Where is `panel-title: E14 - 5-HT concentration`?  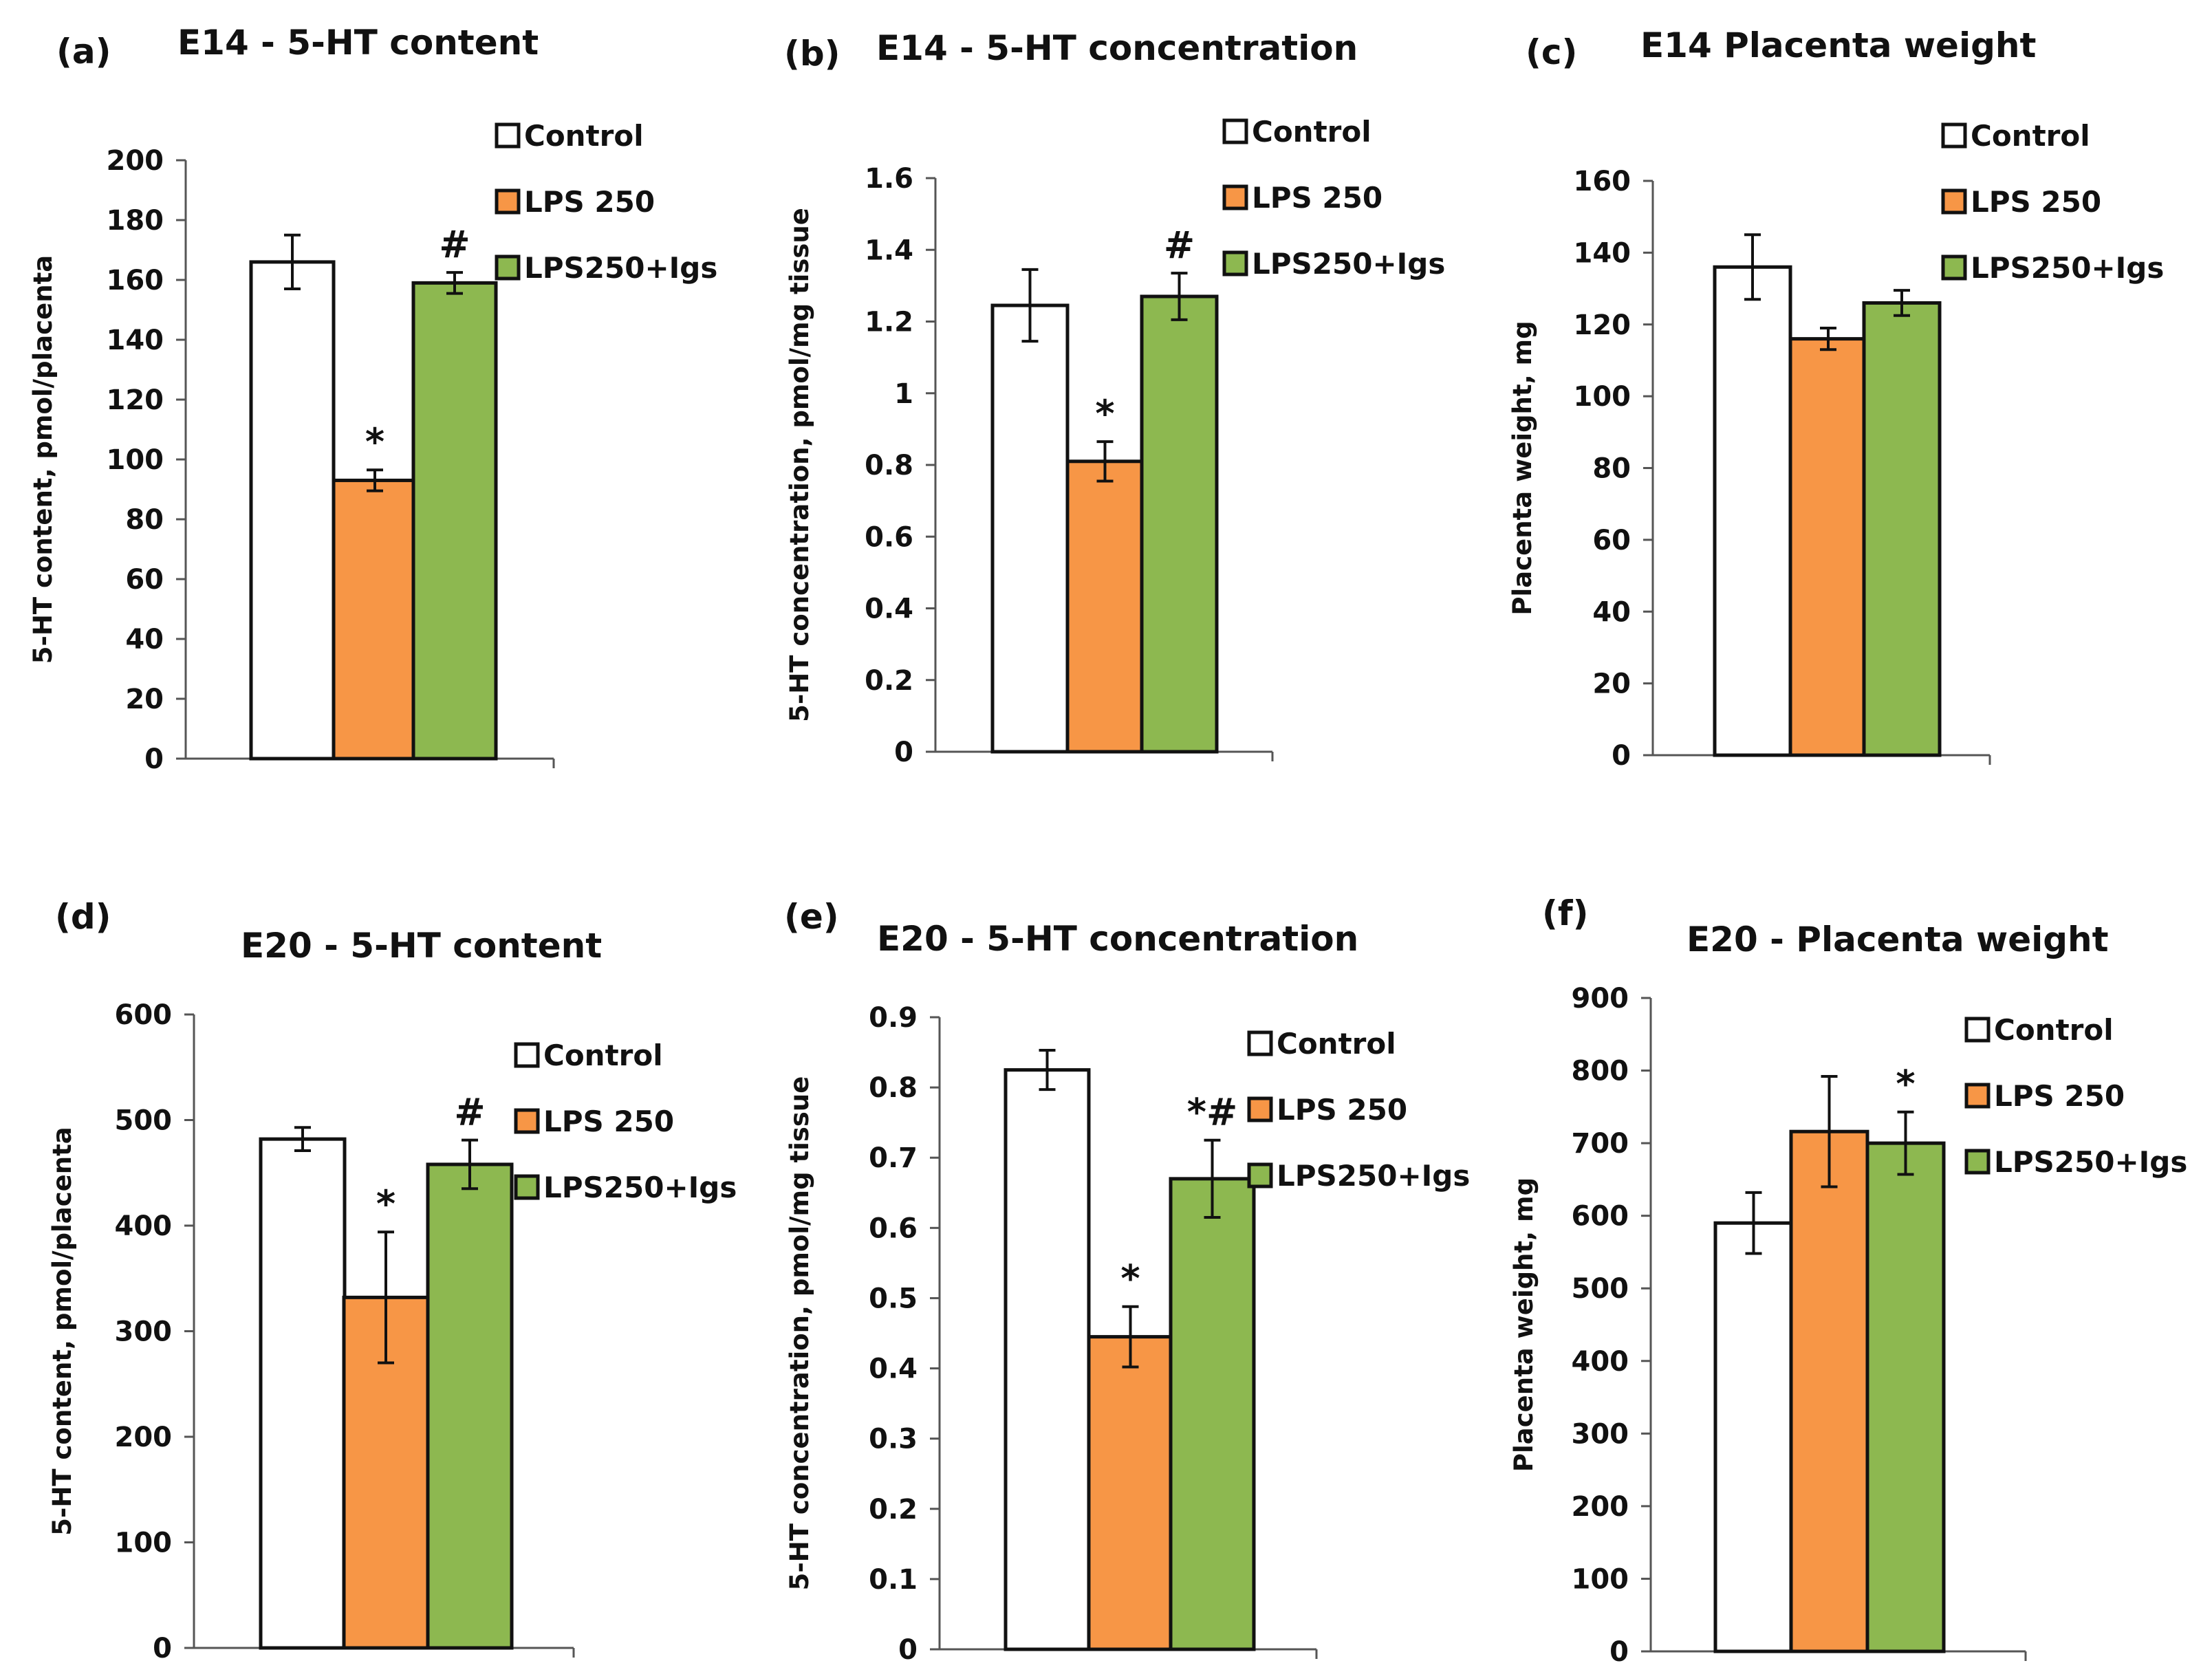
panel-title: E14 - 5-HT concentration is located at coordinates (1117, 48).